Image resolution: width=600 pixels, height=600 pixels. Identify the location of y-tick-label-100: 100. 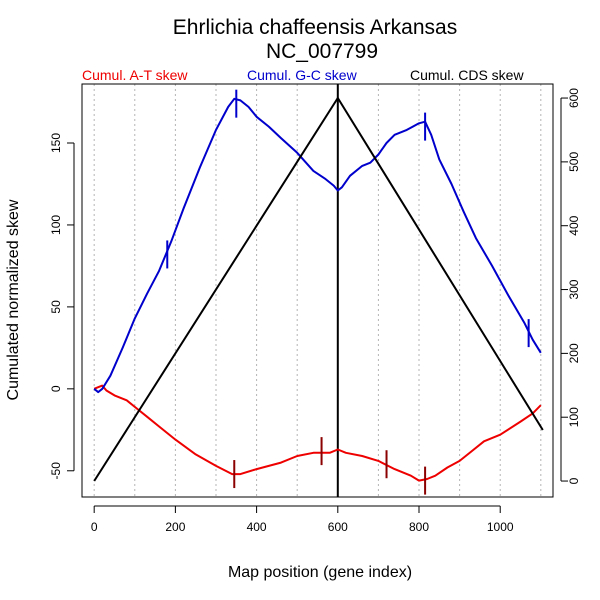
(56, 225).